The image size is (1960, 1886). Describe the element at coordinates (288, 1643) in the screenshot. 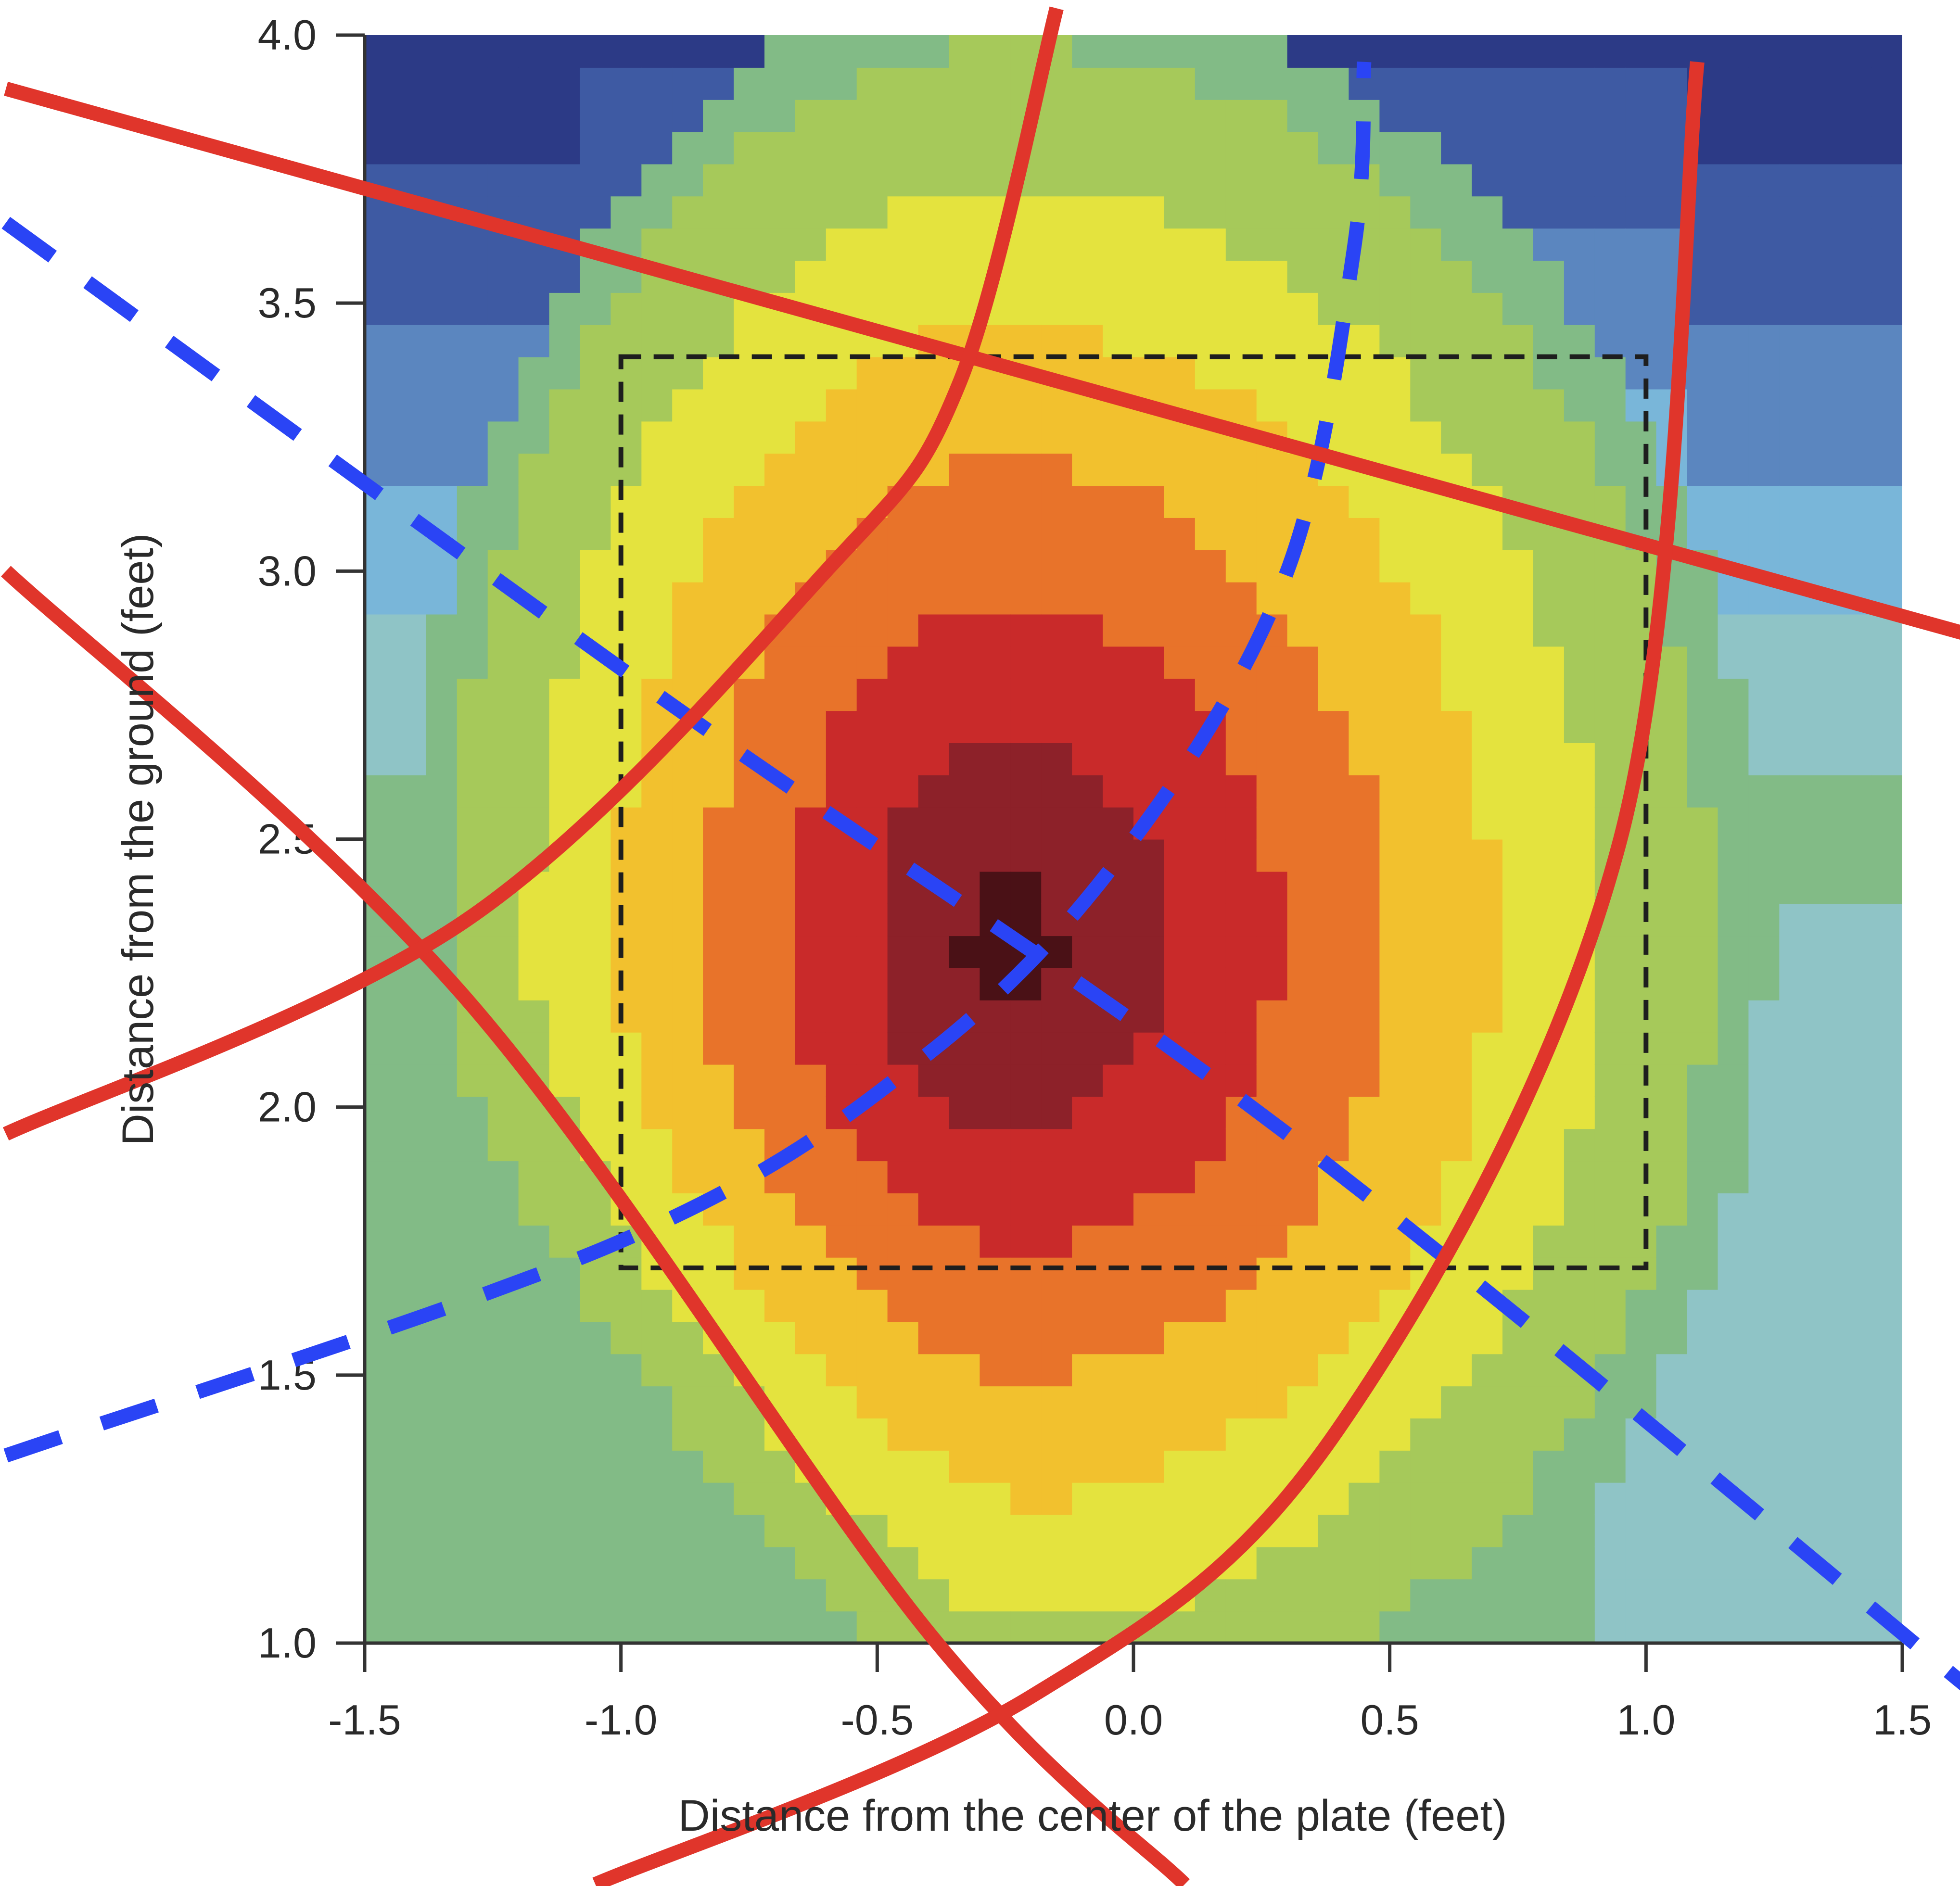

I see `y-tick-label: 1.0` at that location.